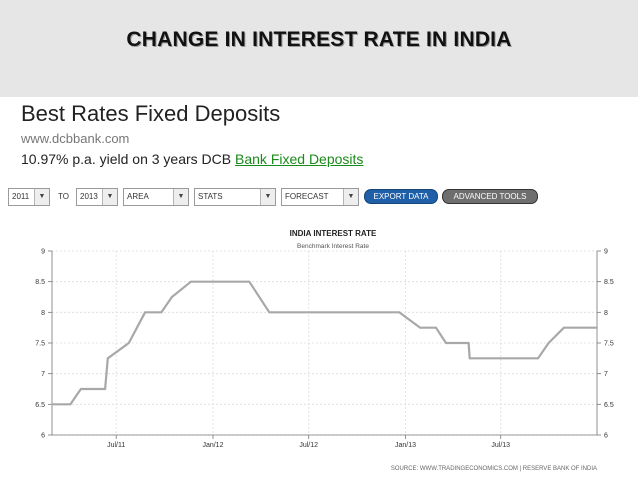 This screenshot has width=638, height=479. Describe the element at coordinates (606, 436) in the screenshot. I see `y-tick-label-right: 6` at that location.